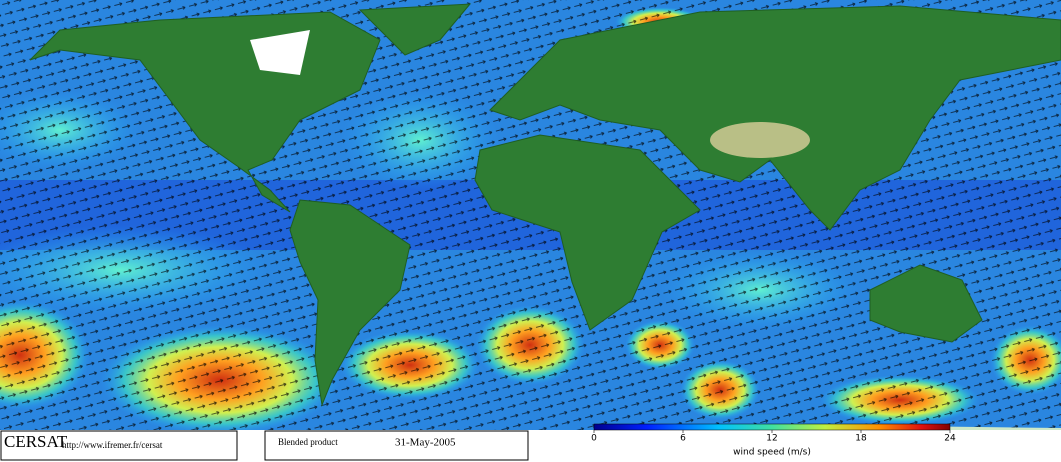 This screenshot has height=462, width=1061. I want to click on colorbar-tick-label: 0, so click(594, 439).